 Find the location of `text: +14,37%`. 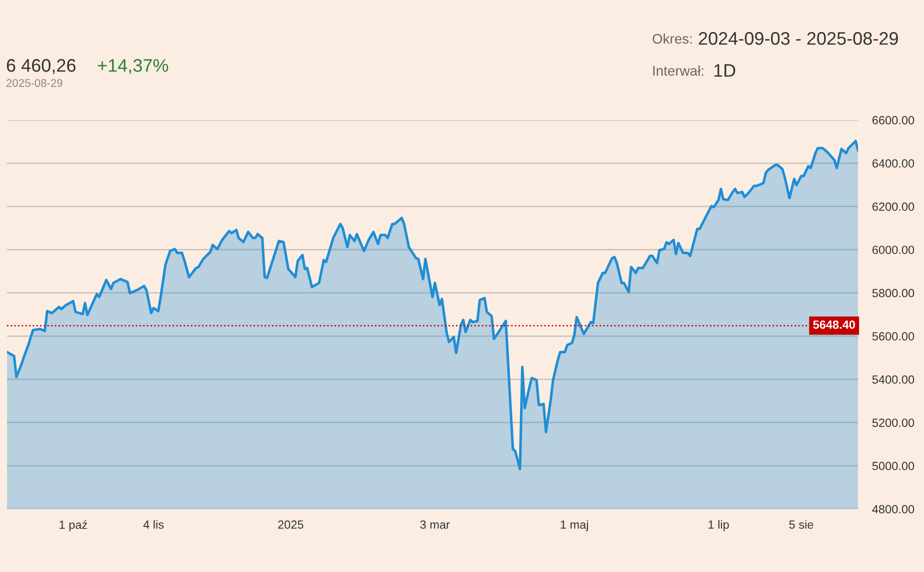

text: +14,37% is located at coordinates (133, 66).